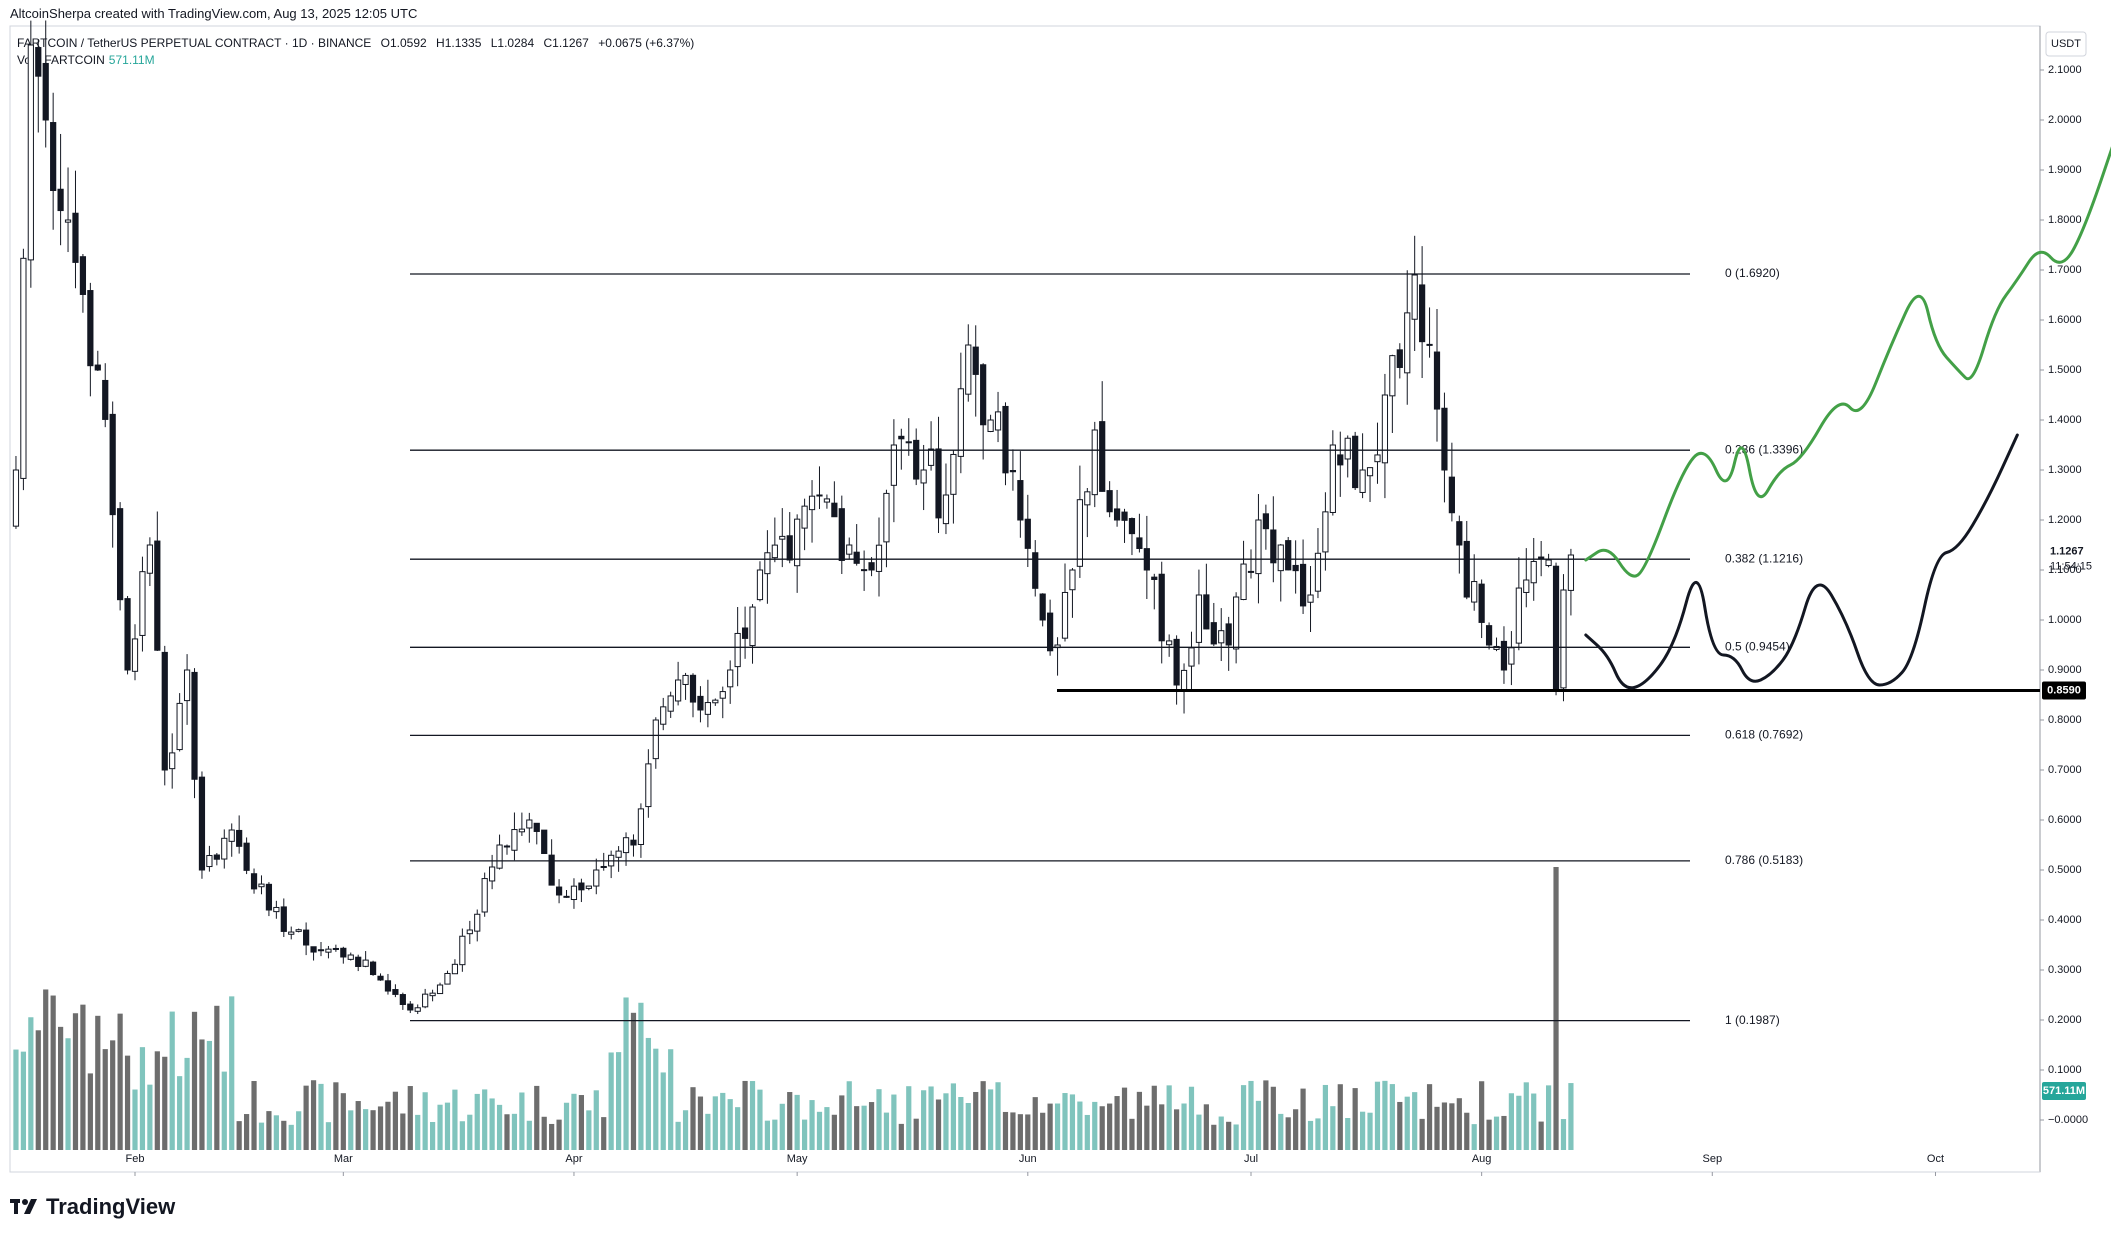 This screenshot has height=1235, width=2111. I want to click on x-tick-label: Jul, so click(1251, 1159).